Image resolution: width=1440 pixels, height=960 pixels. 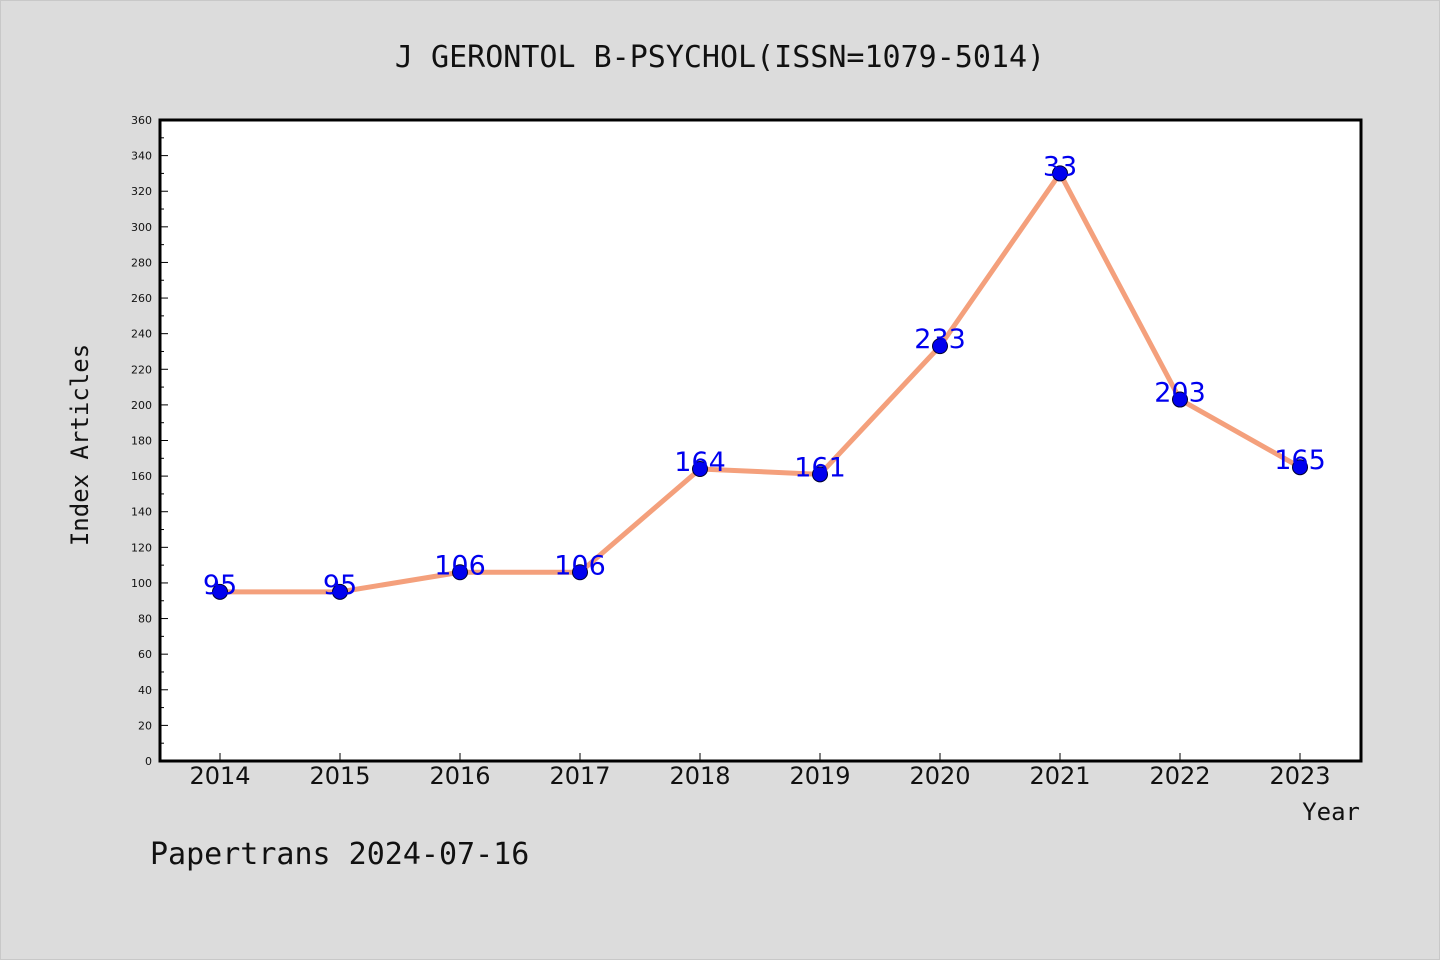 What do you see at coordinates (141, 156) in the screenshot?
I see `y-tick-label: 340` at bounding box center [141, 156].